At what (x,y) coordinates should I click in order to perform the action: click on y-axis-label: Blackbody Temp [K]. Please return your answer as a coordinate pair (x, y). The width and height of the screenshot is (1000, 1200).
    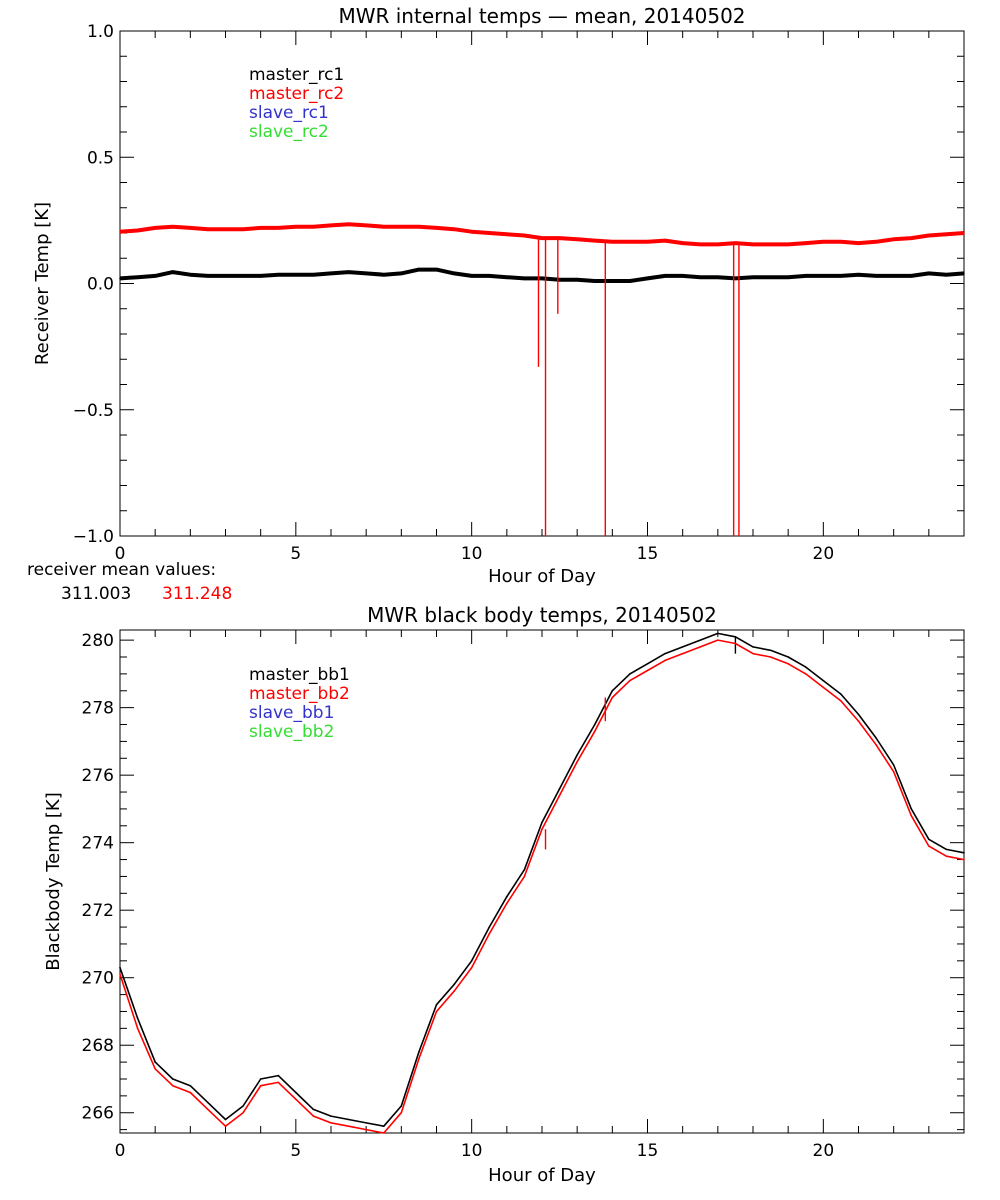
    Looking at the image, I should click on (53, 881).